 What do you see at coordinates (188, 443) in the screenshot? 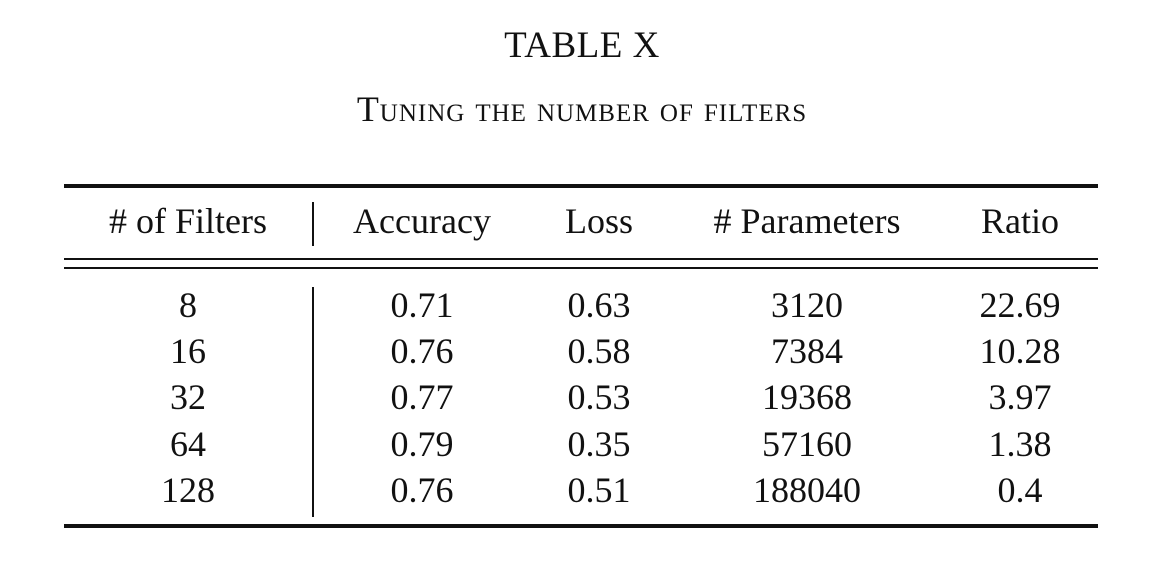
I see `cell-filters: 64` at bounding box center [188, 443].